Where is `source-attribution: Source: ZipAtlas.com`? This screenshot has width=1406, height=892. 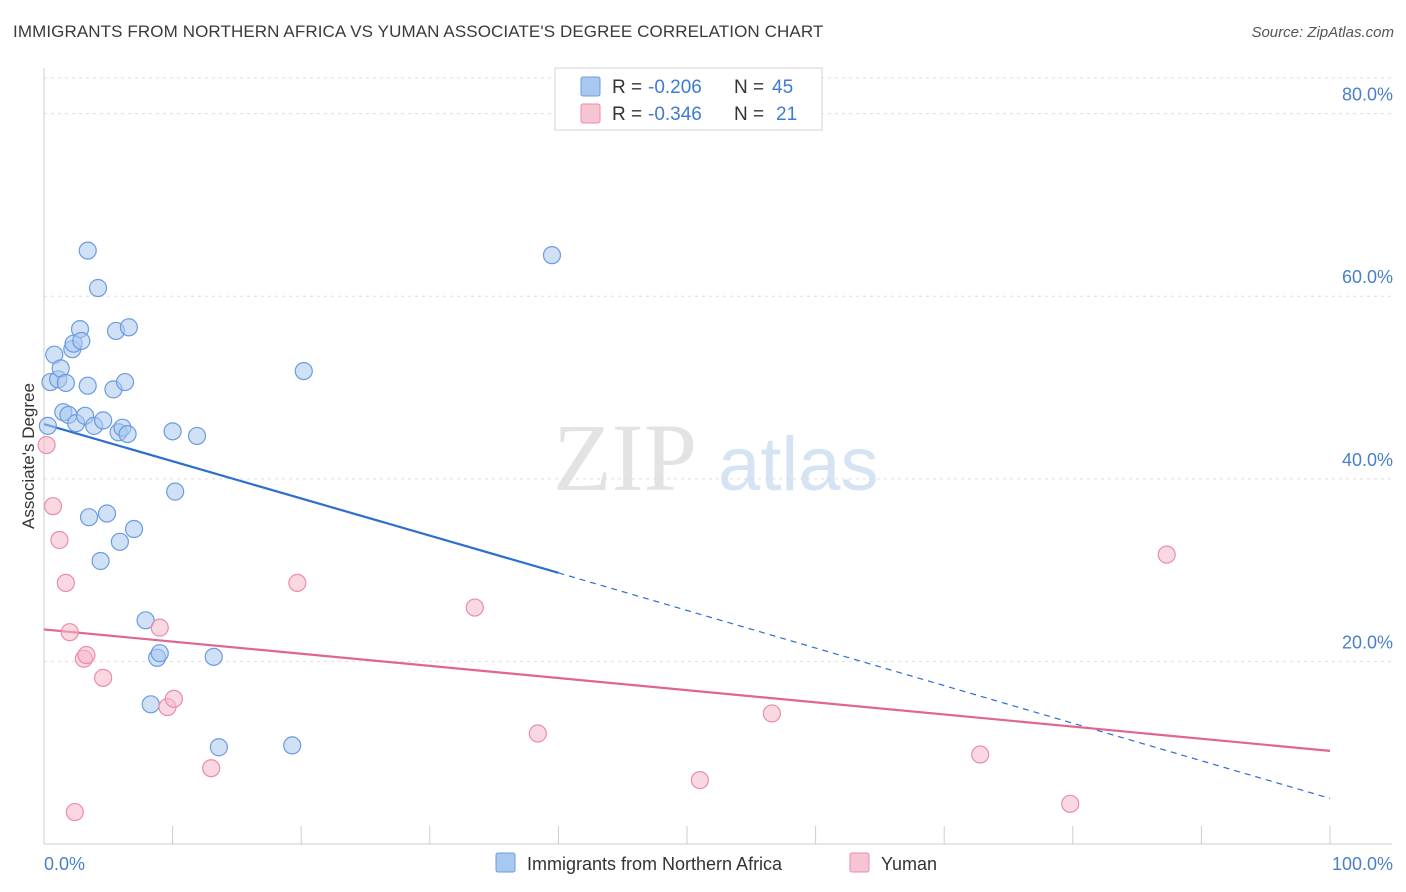 source-attribution: Source: ZipAtlas.com is located at coordinates (1322, 32).